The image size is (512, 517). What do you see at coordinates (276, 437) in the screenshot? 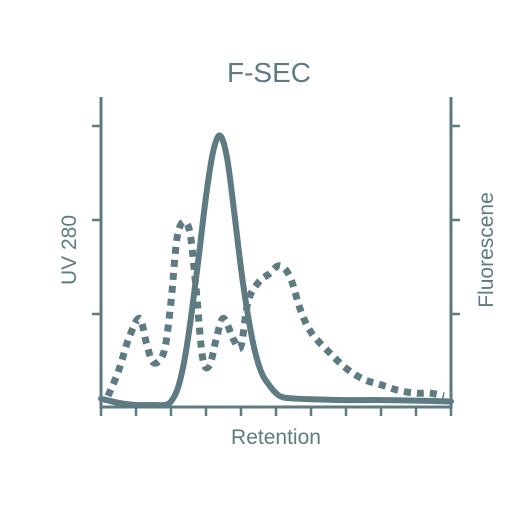
I see `x-axis-label: Retention` at bounding box center [276, 437].